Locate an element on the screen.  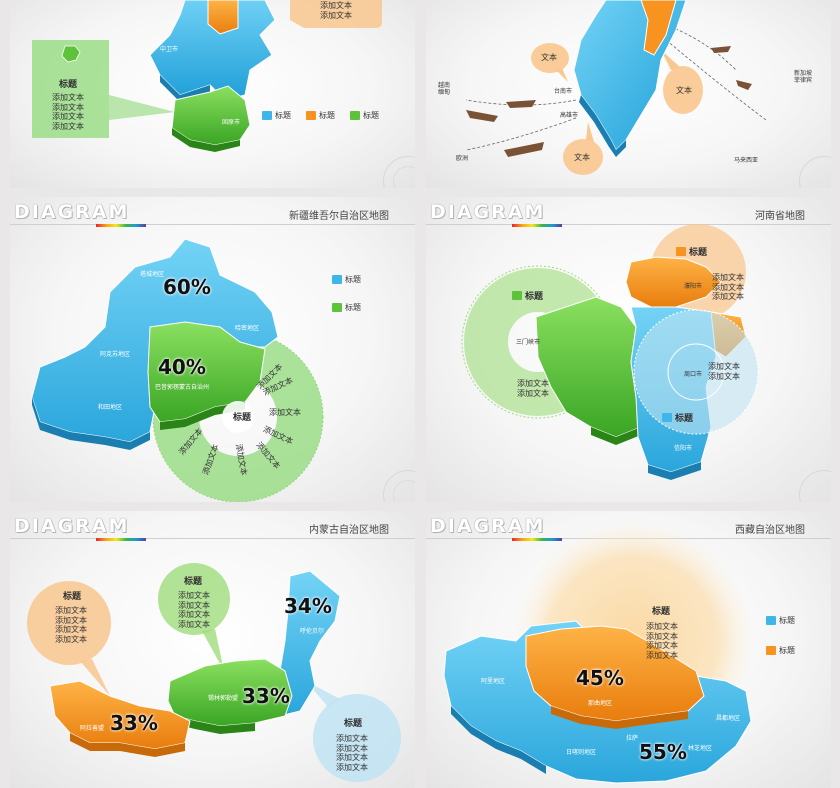
top-text-bubble is located at coordinates (336, 14).